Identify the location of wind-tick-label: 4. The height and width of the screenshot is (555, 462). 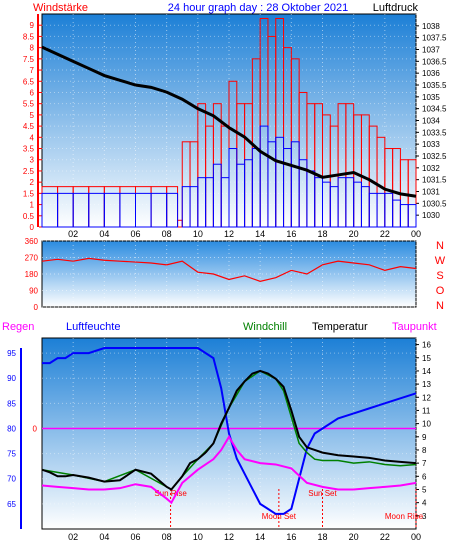
(32, 137).